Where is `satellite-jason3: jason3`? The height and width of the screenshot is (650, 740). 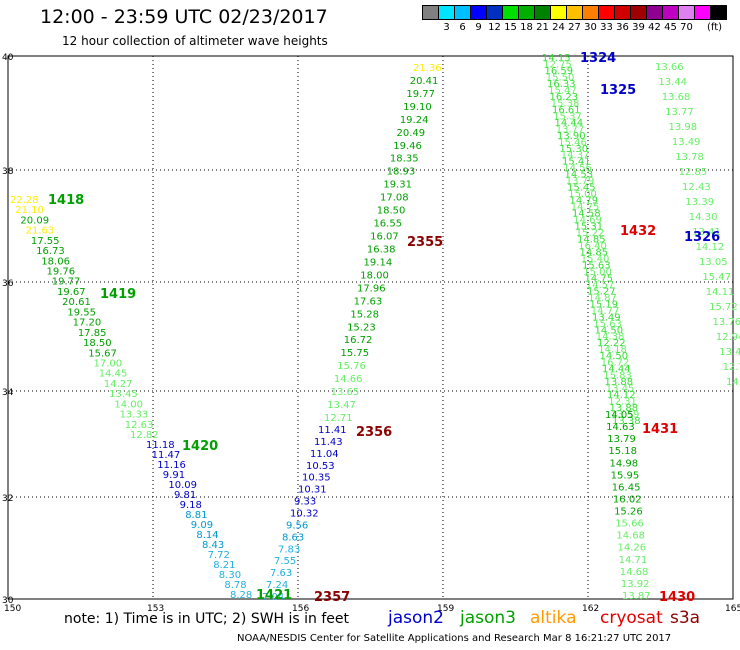 satellite-jason3: jason3 is located at coordinates (488, 618).